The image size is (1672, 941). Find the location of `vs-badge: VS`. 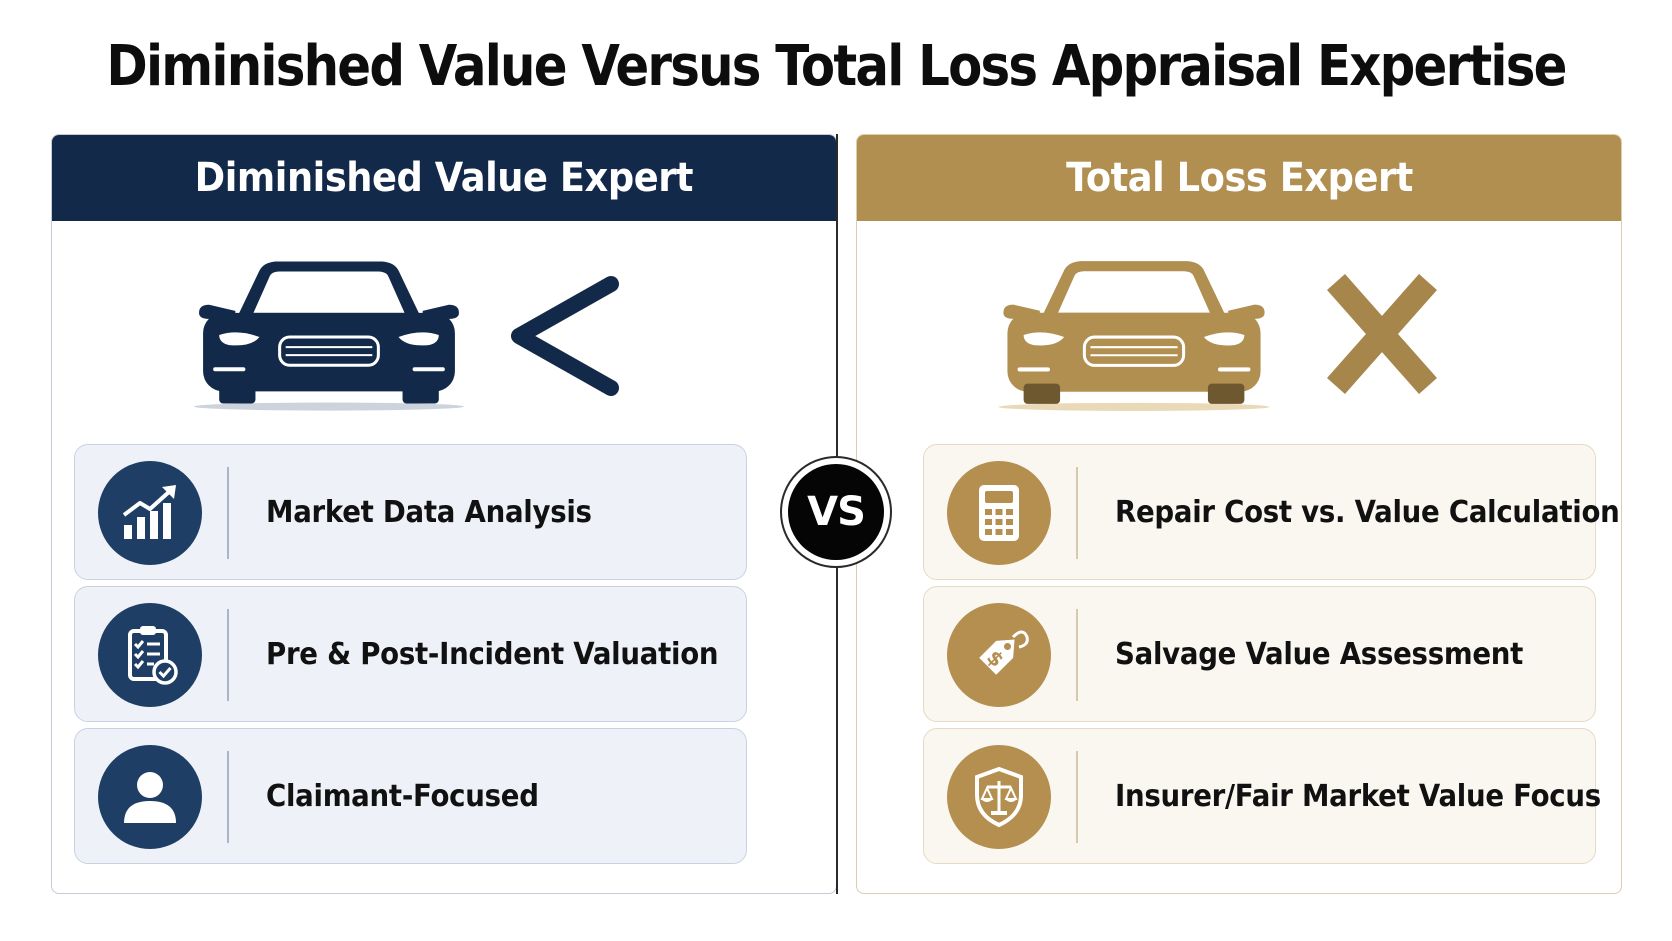

vs-badge: VS is located at coordinates (836, 512).